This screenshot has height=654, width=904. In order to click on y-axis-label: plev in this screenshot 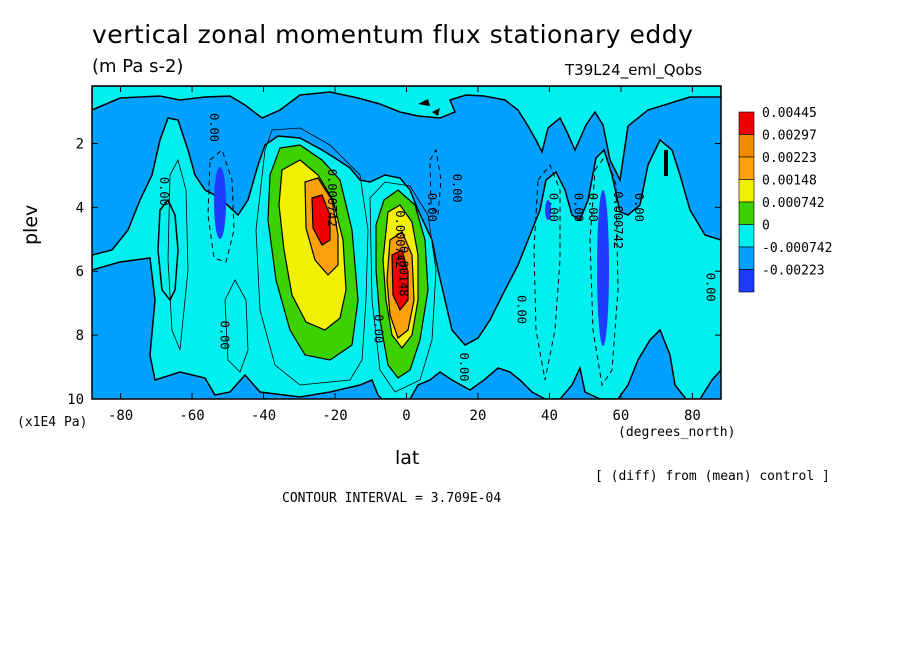, I will do `click(31, 224)`.